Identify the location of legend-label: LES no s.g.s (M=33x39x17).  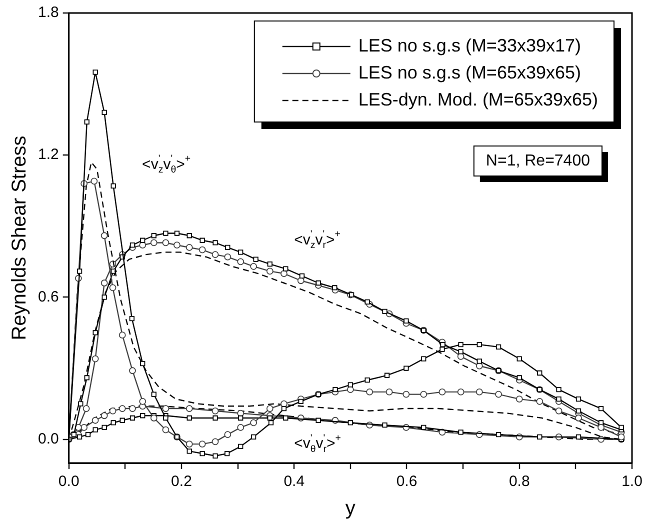
(470, 45).